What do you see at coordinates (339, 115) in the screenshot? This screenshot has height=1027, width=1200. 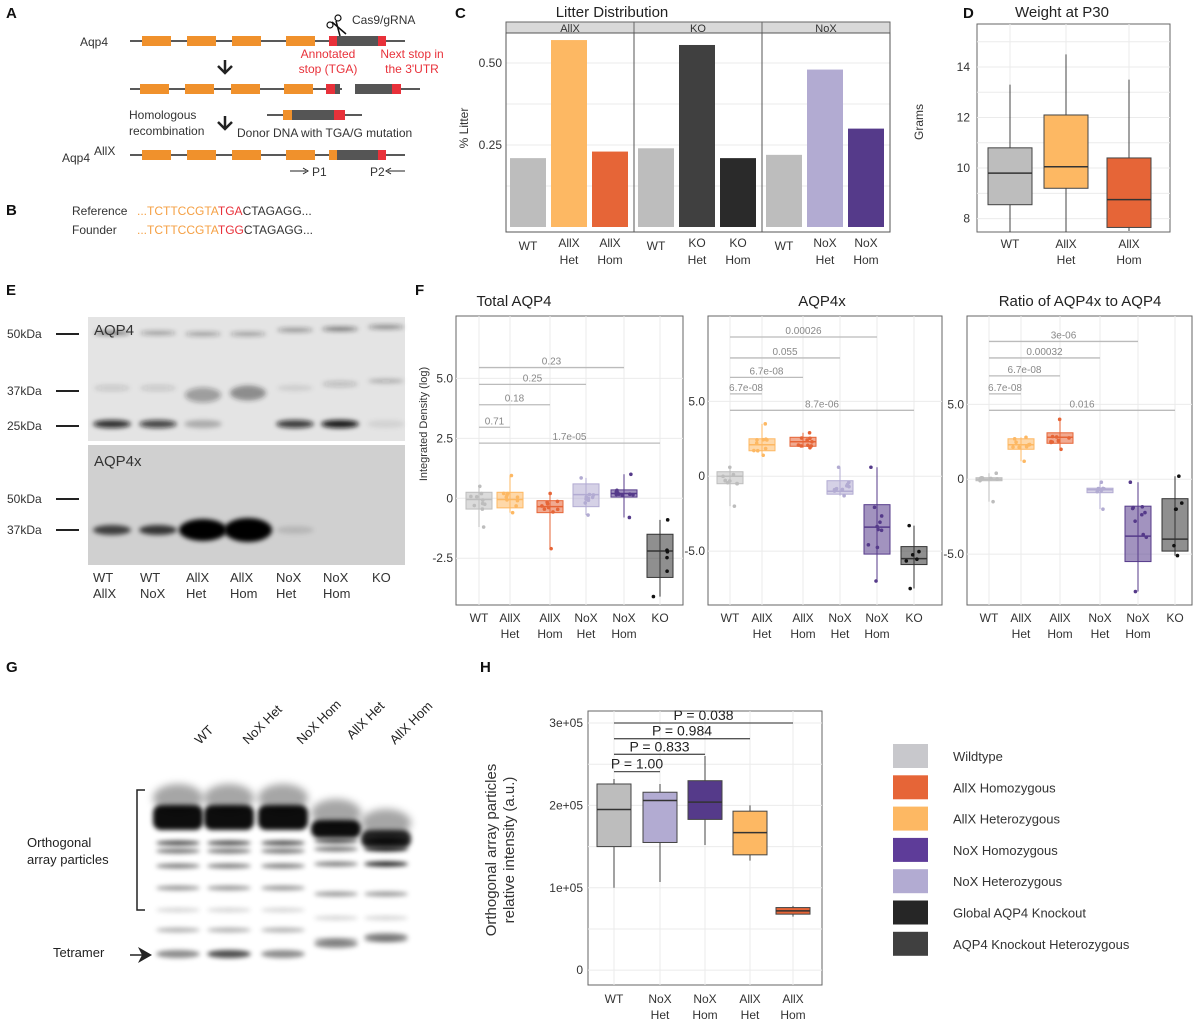 I see `donor-stop` at bounding box center [339, 115].